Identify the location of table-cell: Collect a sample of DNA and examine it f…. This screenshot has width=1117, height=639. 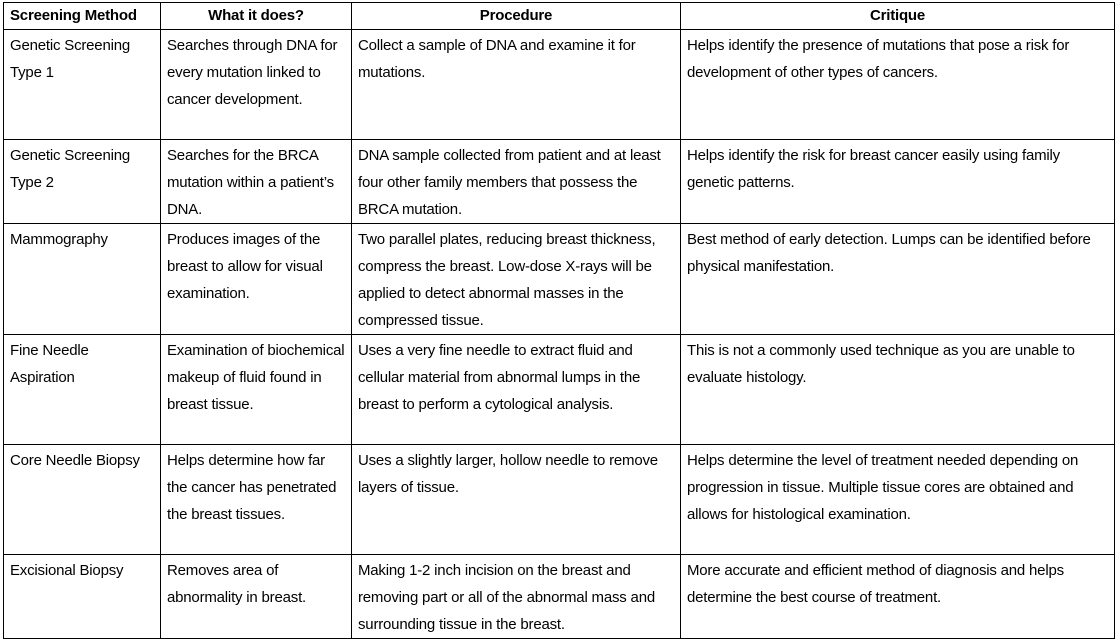
(516, 84).